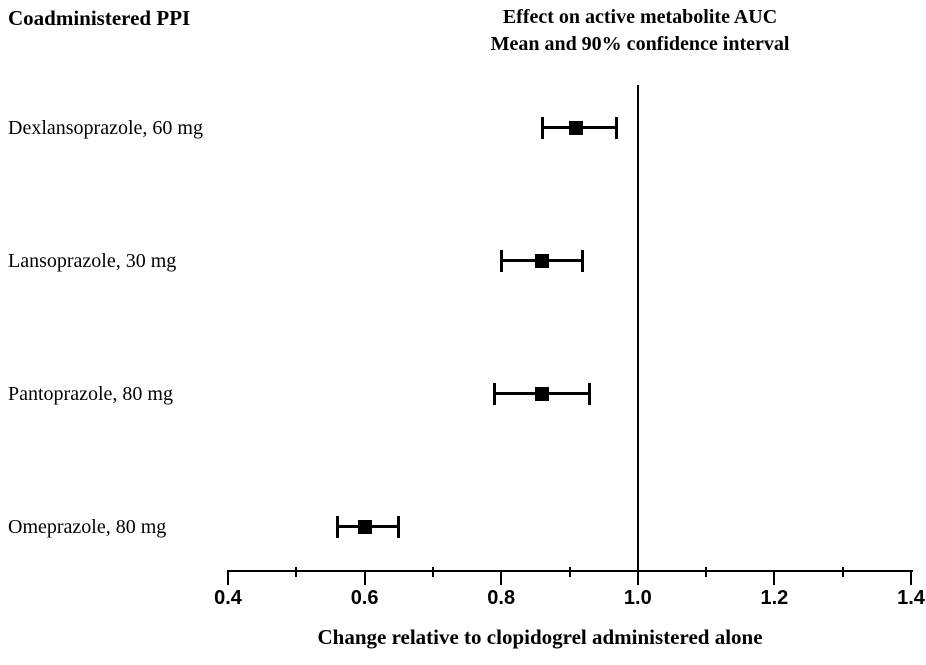  Describe the element at coordinates (90, 394) in the screenshot. I see `row-label-pantoprazole: Pantoprazole, 80 mg` at that location.